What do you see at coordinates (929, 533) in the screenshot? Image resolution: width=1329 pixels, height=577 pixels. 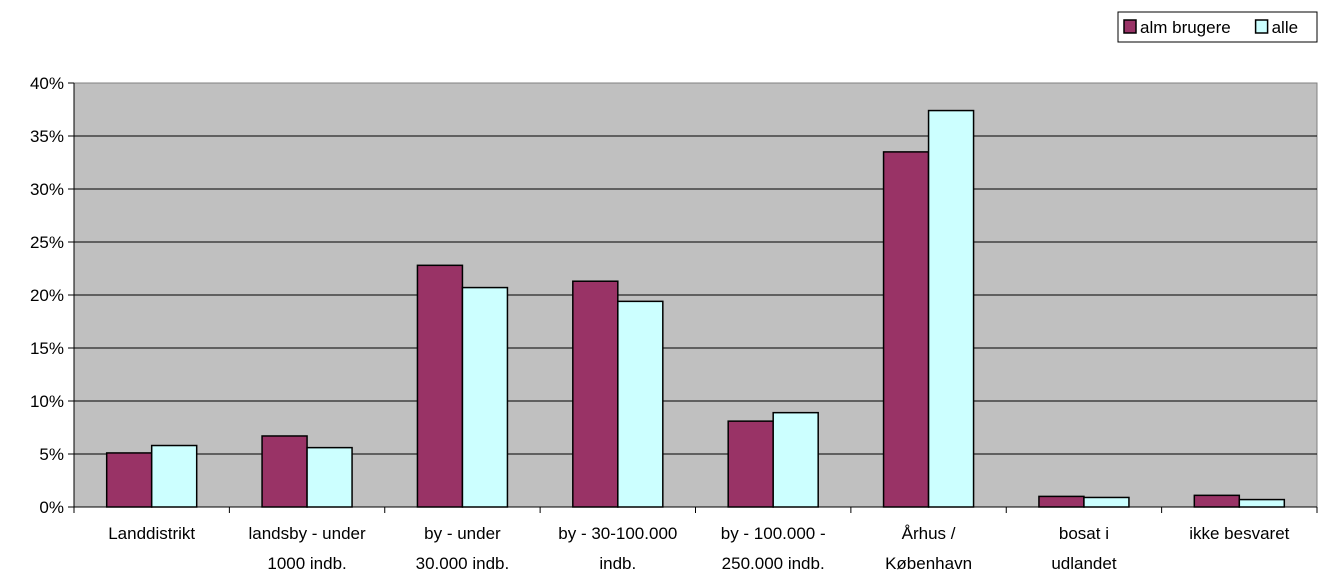 I see `x-tick-label: Århus /` at bounding box center [929, 533].